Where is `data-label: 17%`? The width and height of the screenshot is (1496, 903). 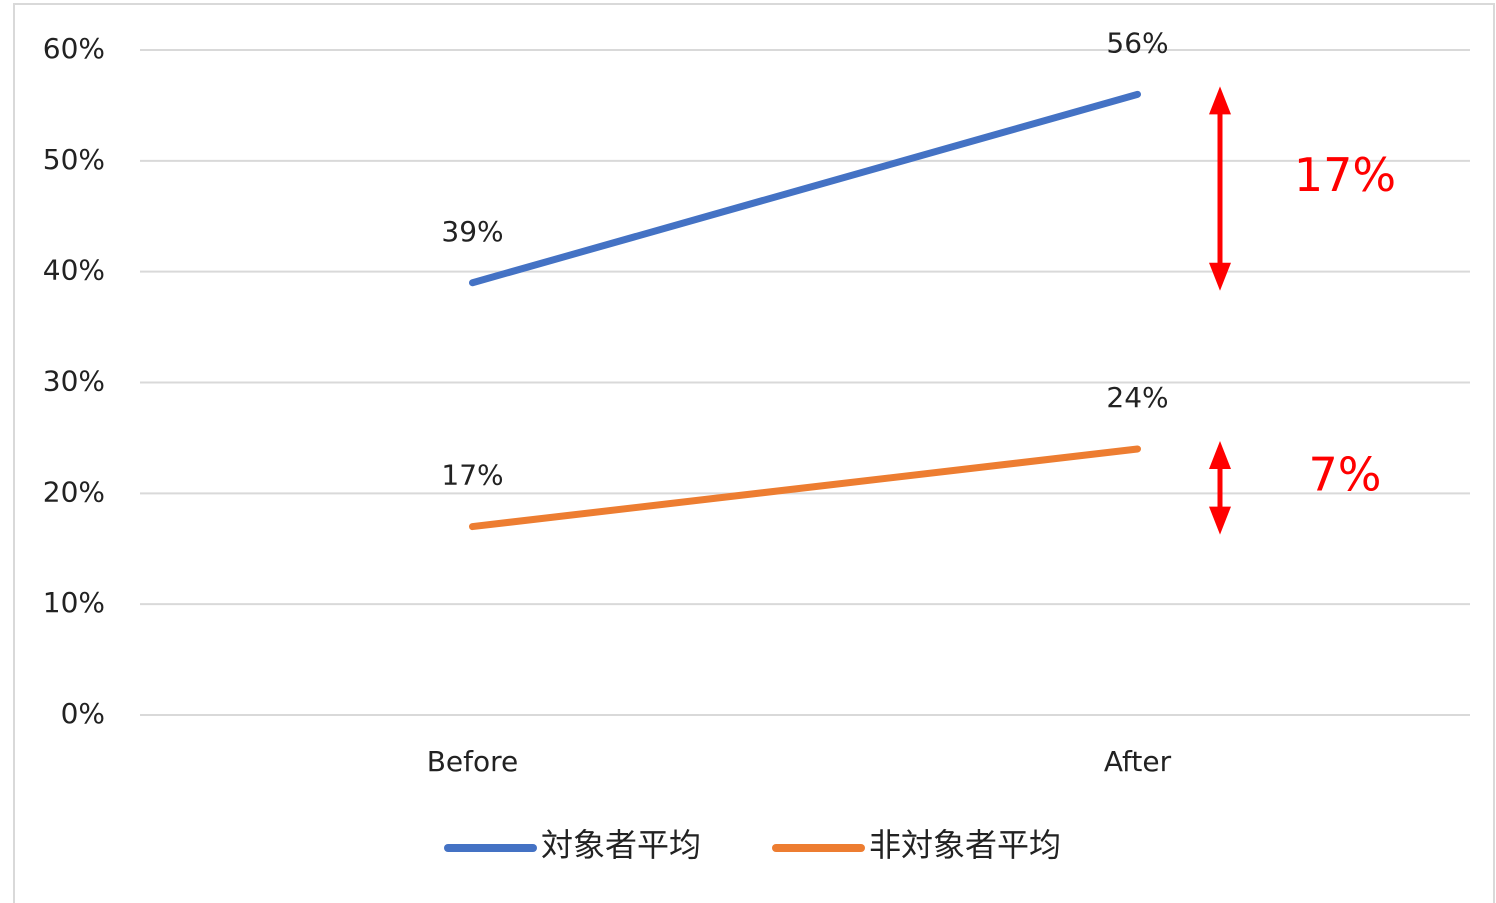 data-label: 17% is located at coordinates (472, 475).